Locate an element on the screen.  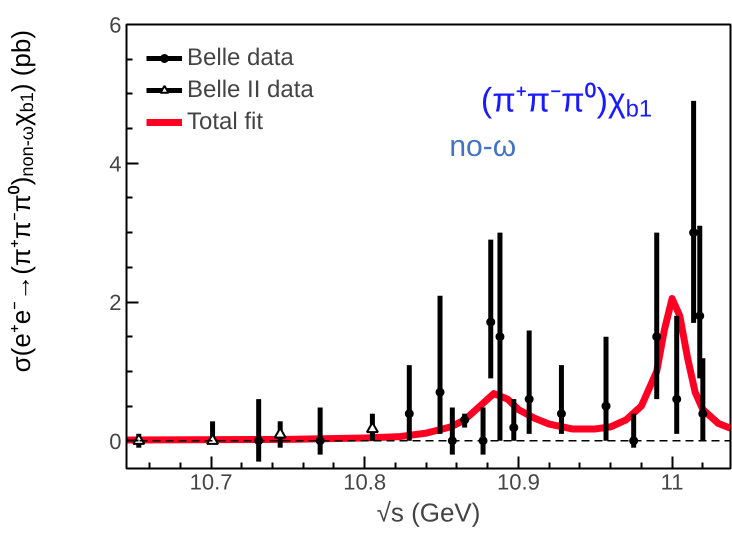
x-axis-title: √s (GeV) is located at coordinates (428, 513).